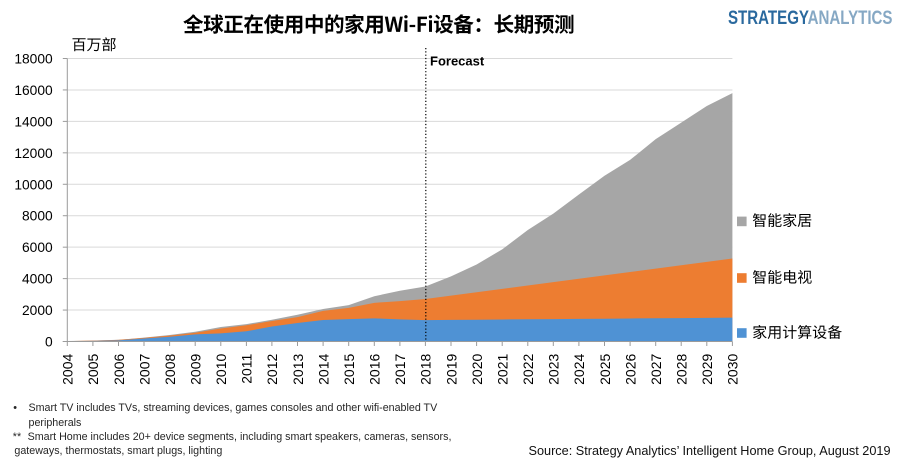  What do you see at coordinates (221, 368) in the screenshot?
I see `svg-text: 2010` at bounding box center [221, 368].